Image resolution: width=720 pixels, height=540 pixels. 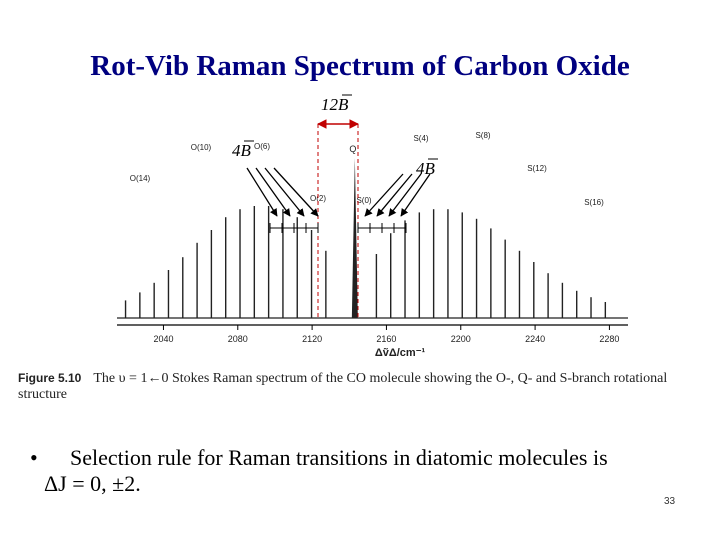 I want to click on spacing-label-4b-right: 4B, so click(x=426, y=168).